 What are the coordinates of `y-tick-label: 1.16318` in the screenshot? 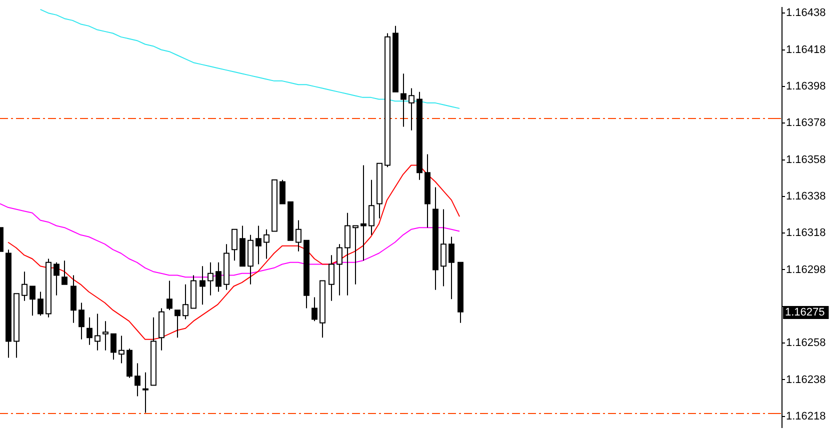 It's located at (806, 233).